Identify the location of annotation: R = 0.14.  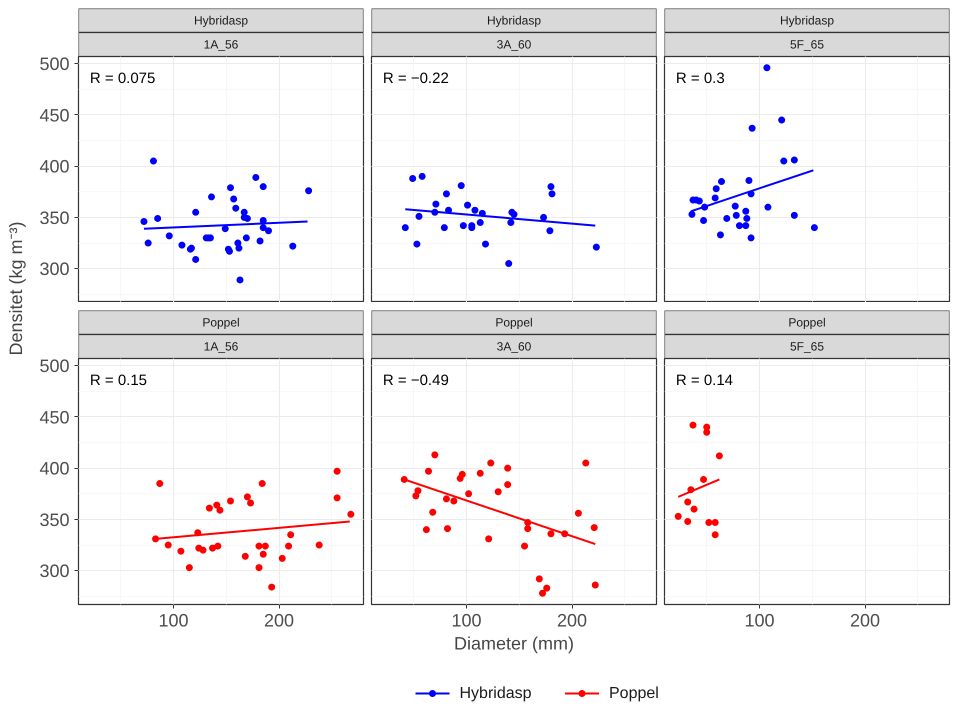
(705, 381).